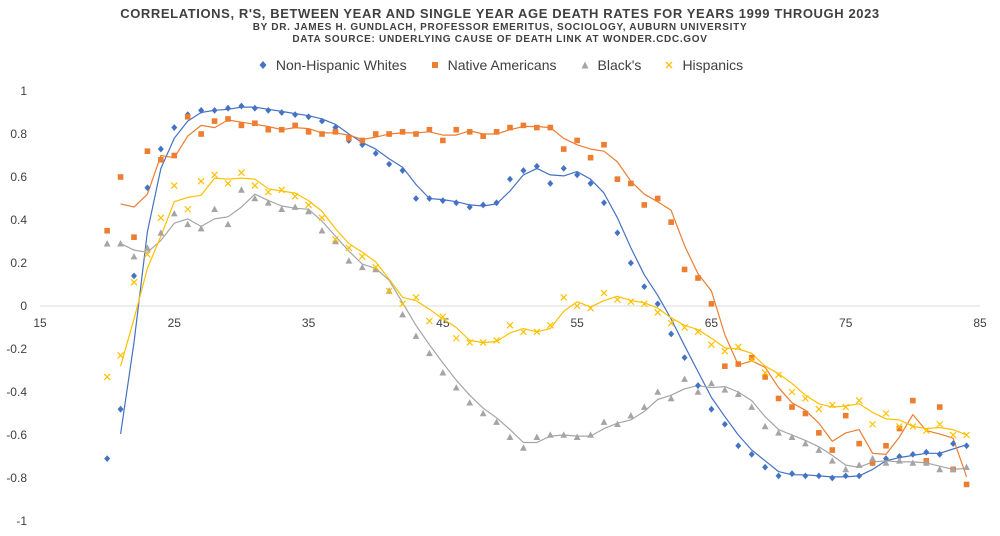 Image resolution: width=1000 pixels, height=536 pixels. I want to click on y-tick-label: 0.2, so click(18, 263).